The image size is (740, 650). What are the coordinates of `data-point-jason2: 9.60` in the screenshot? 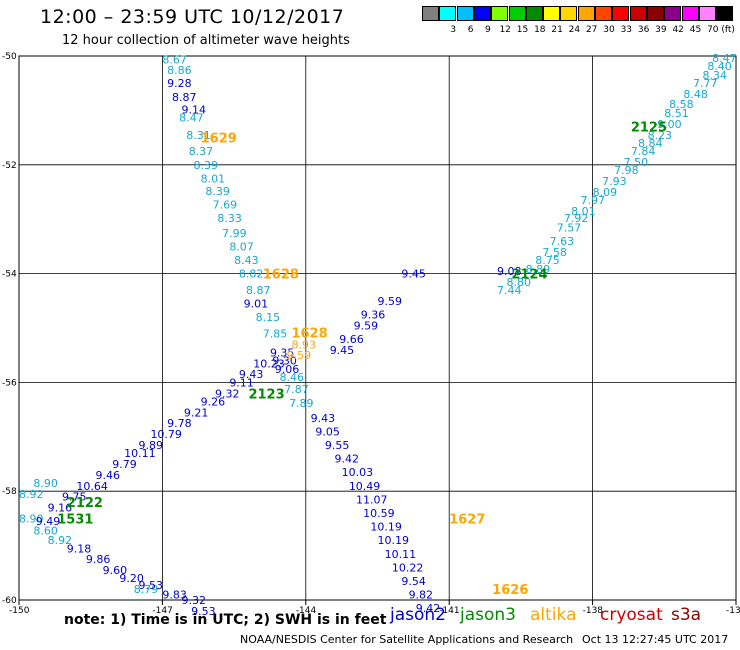 It's located at (115, 570).